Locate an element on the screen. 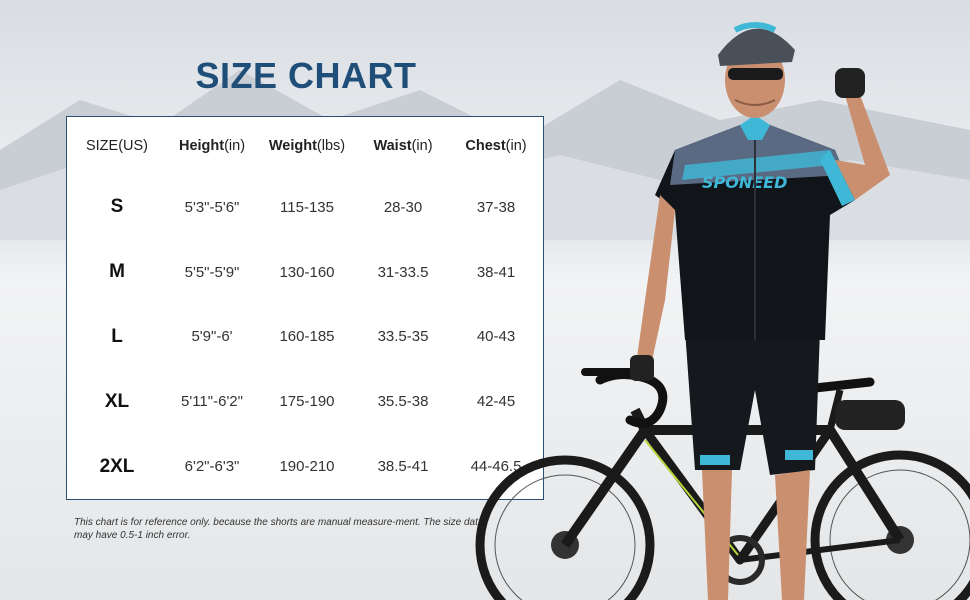 The width and height of the screenshot is (970, 600). table-row: XL 5'11"-6'2" 175-190 35.5-38 42-45 is located at coordinates (305, 401).